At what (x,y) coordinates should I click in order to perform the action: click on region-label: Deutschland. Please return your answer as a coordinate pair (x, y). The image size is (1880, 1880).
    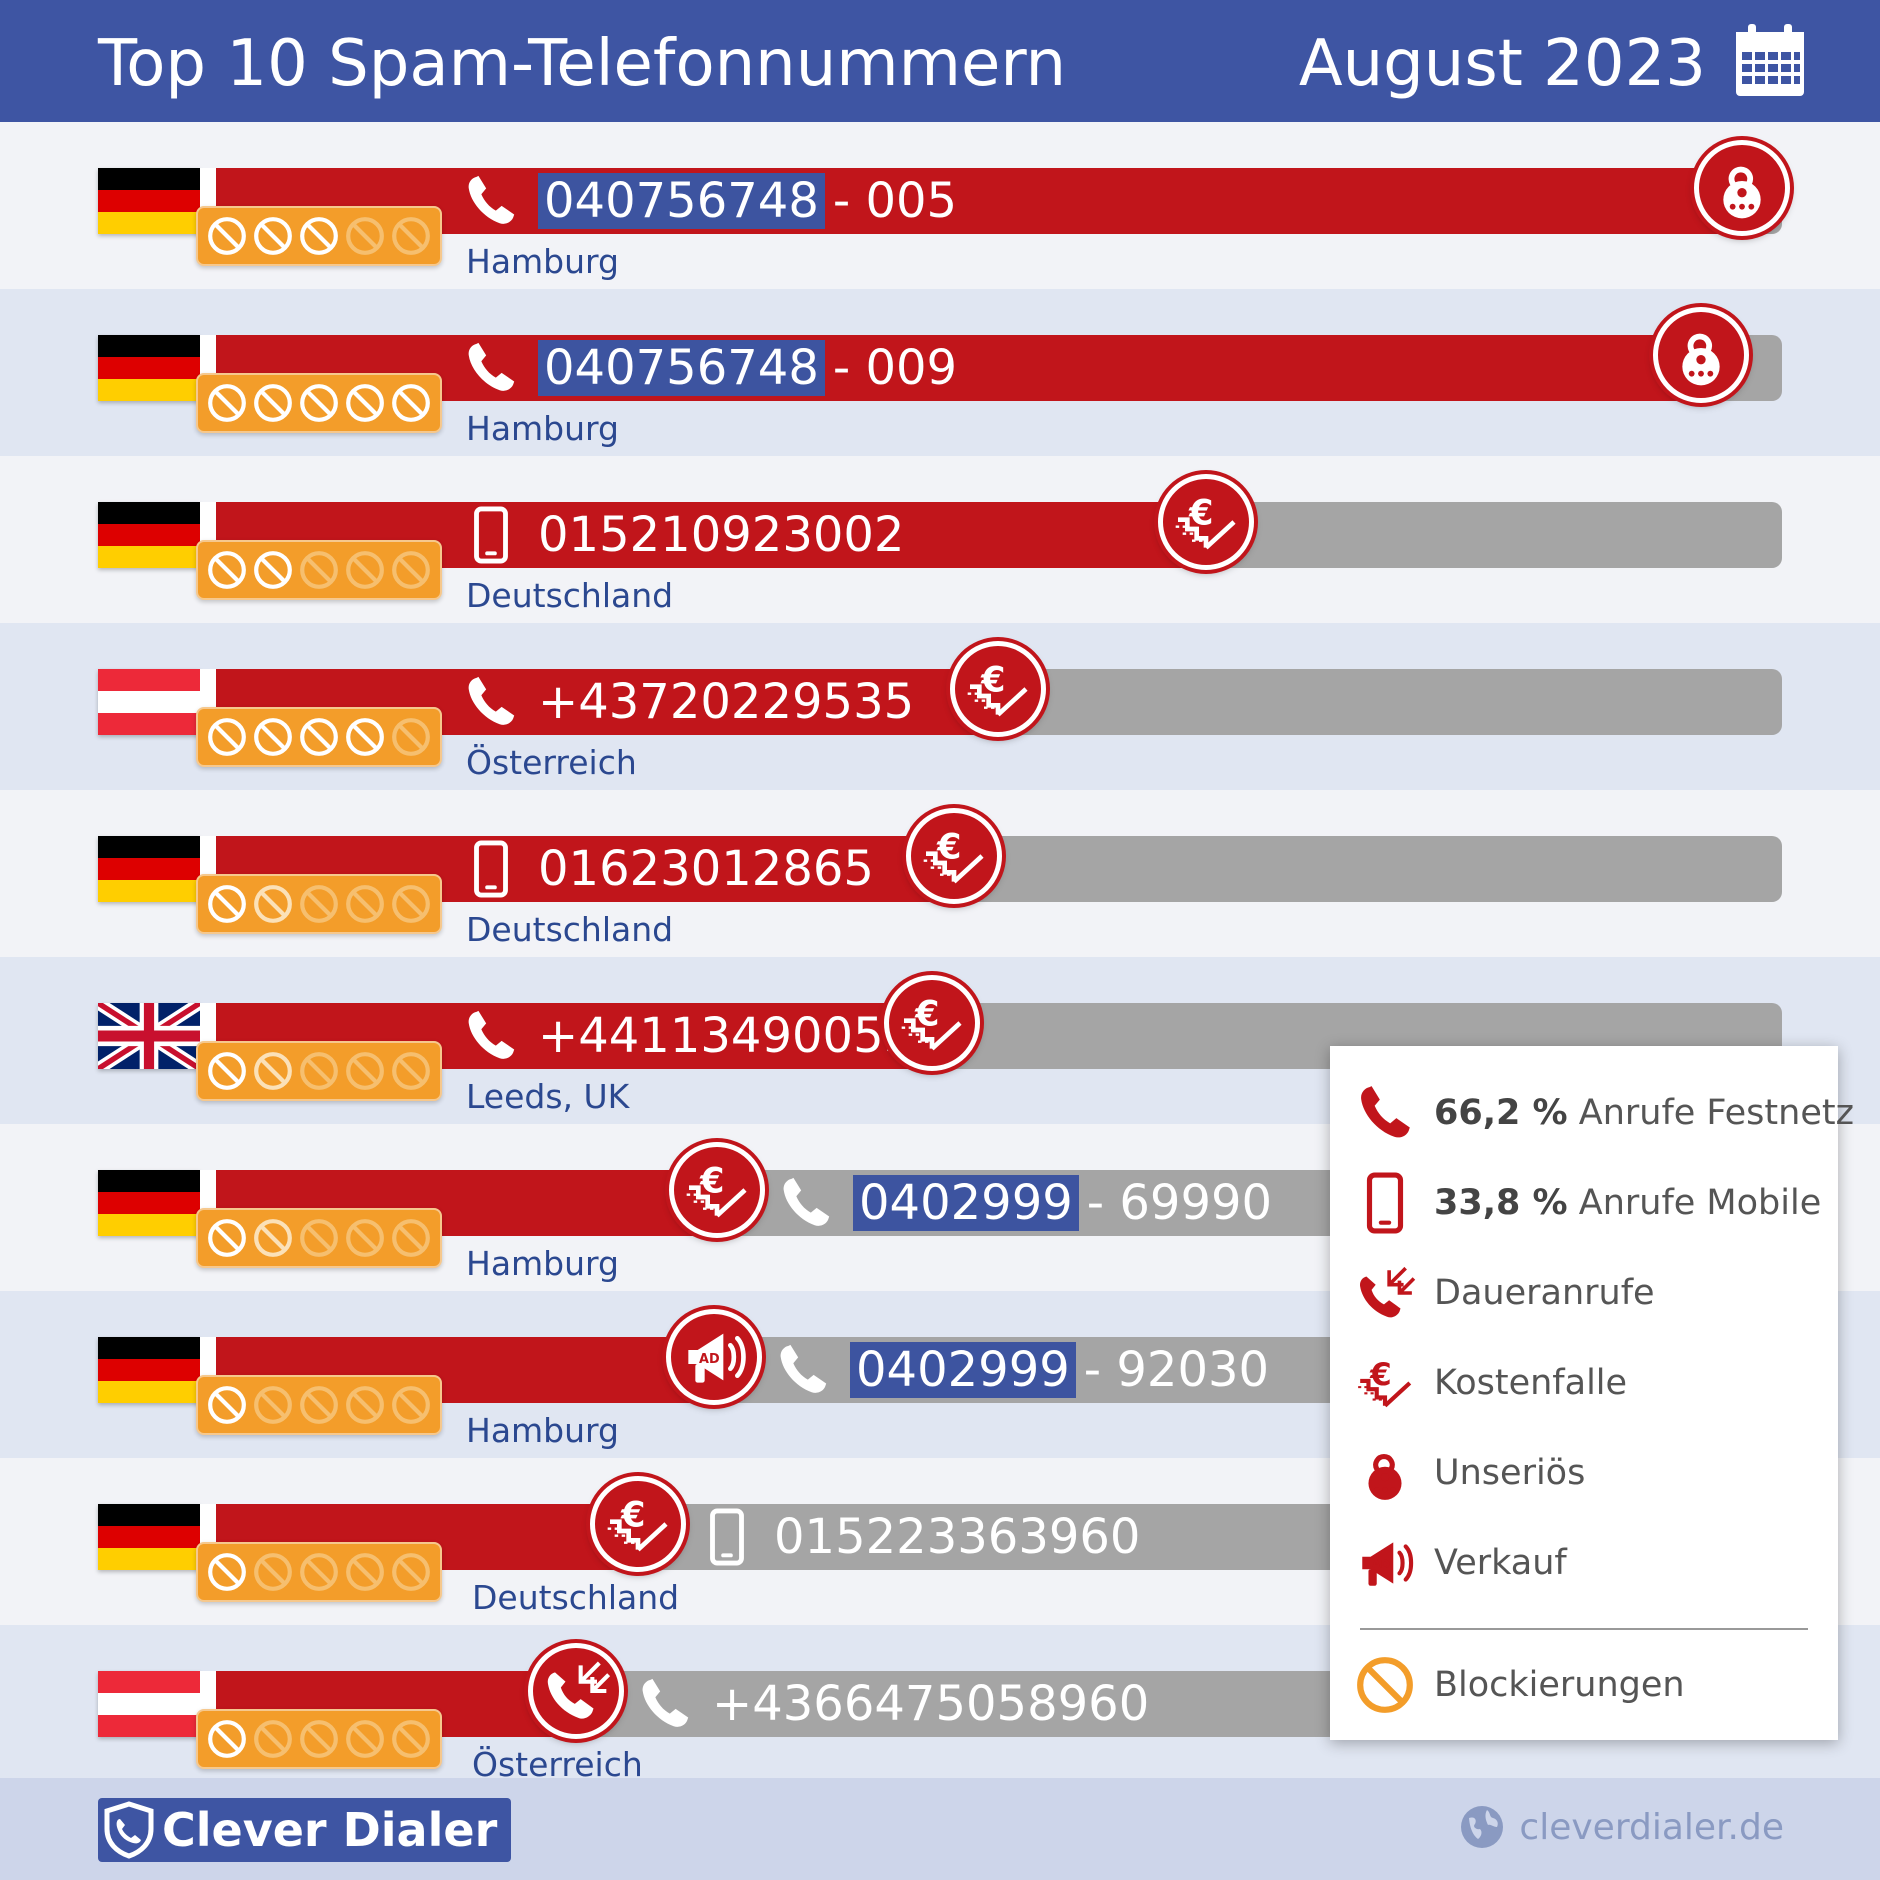
    Looking at the image, I should click on (570, 595).